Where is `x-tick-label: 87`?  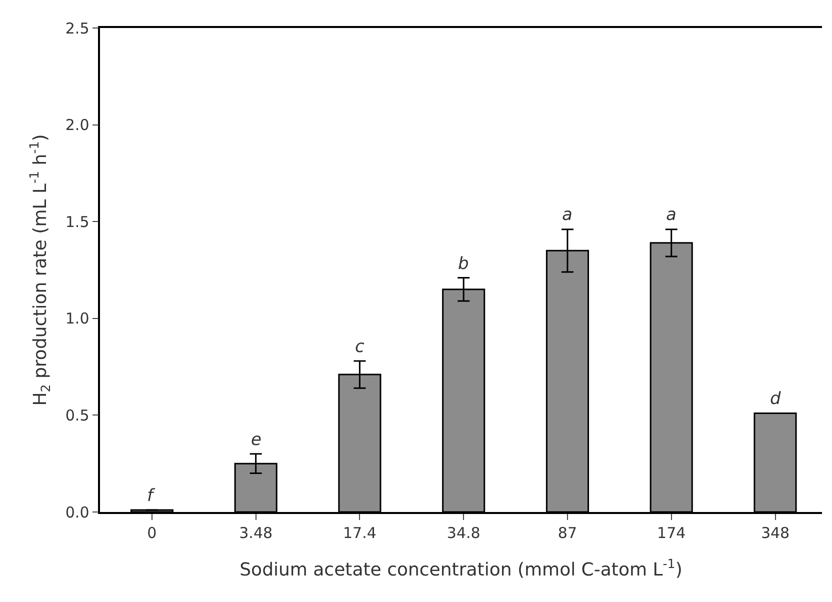
x-tick-label: 87 is located at coordinates (568, 533).